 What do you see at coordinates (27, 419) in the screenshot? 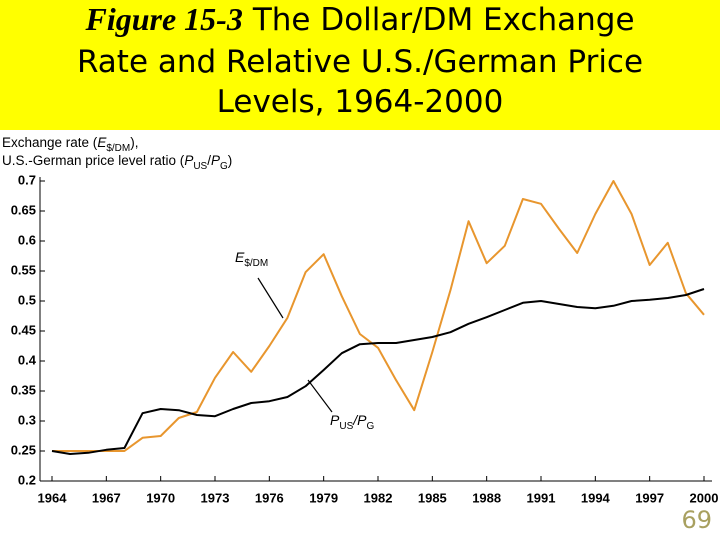
I see `y-tick-label: 0.3` at bounding box center [27, 419].